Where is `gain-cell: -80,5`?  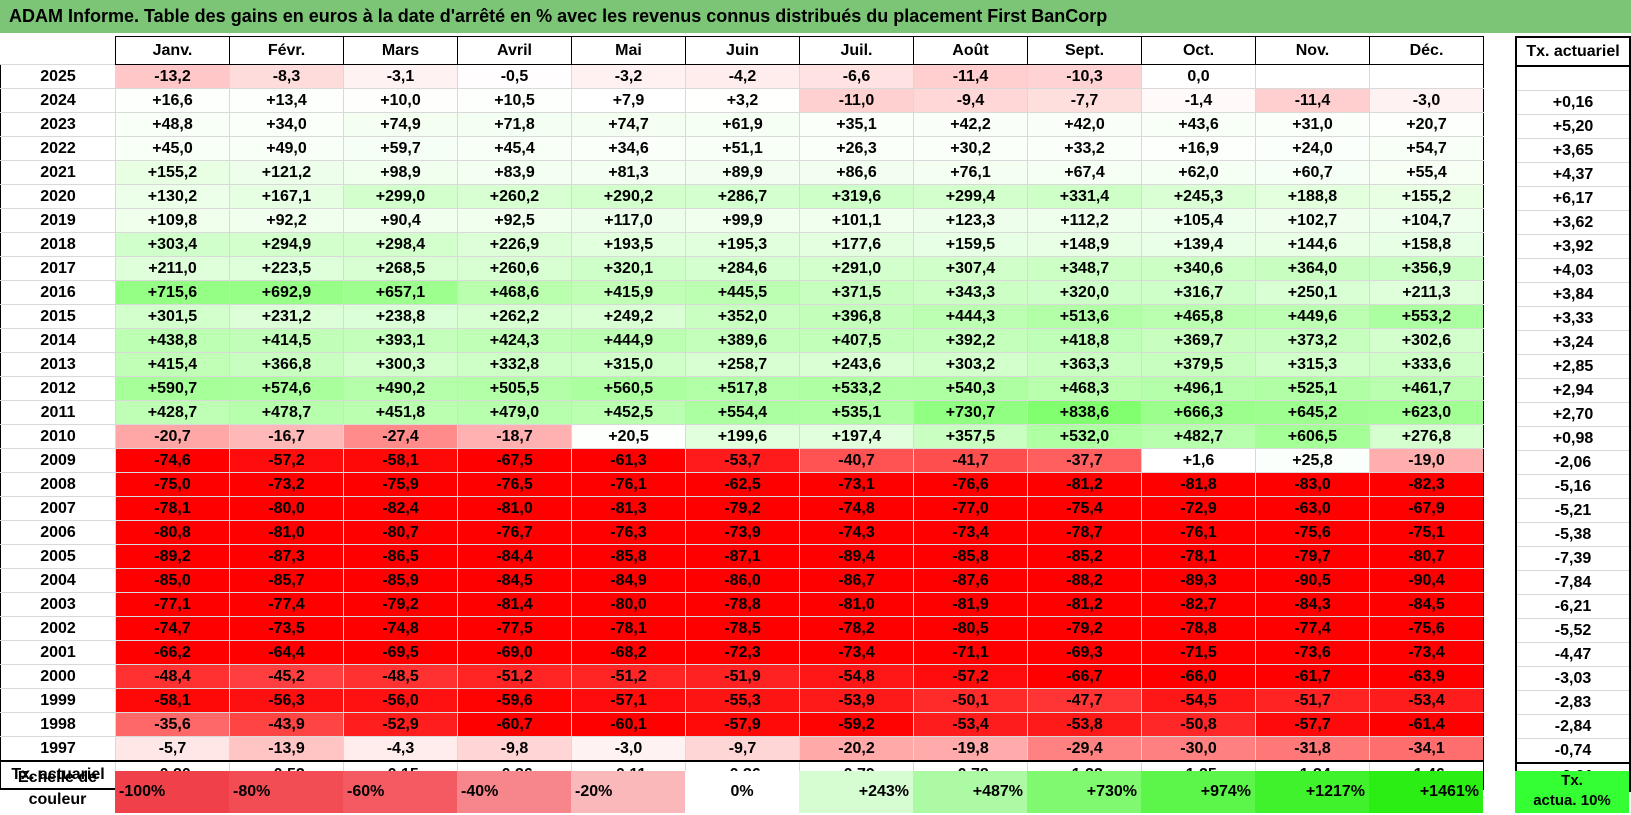
gain-cell: -80,5 is located at coordinates (970, 628).